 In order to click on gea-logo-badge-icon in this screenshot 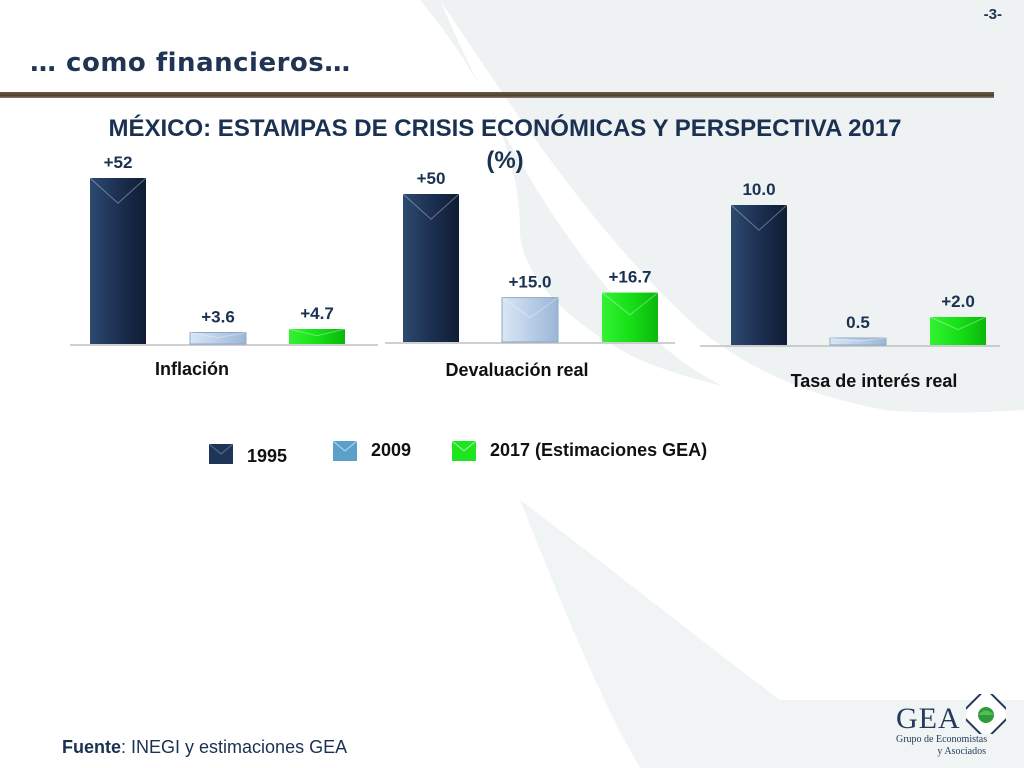, I will do `click(986, 714)`.